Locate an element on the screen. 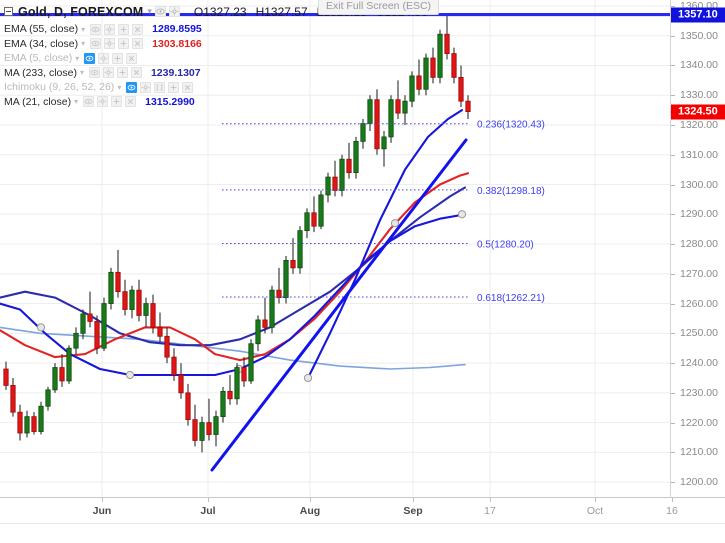  price-tick-label: 1220.00 is located at coordinates (698, 423).